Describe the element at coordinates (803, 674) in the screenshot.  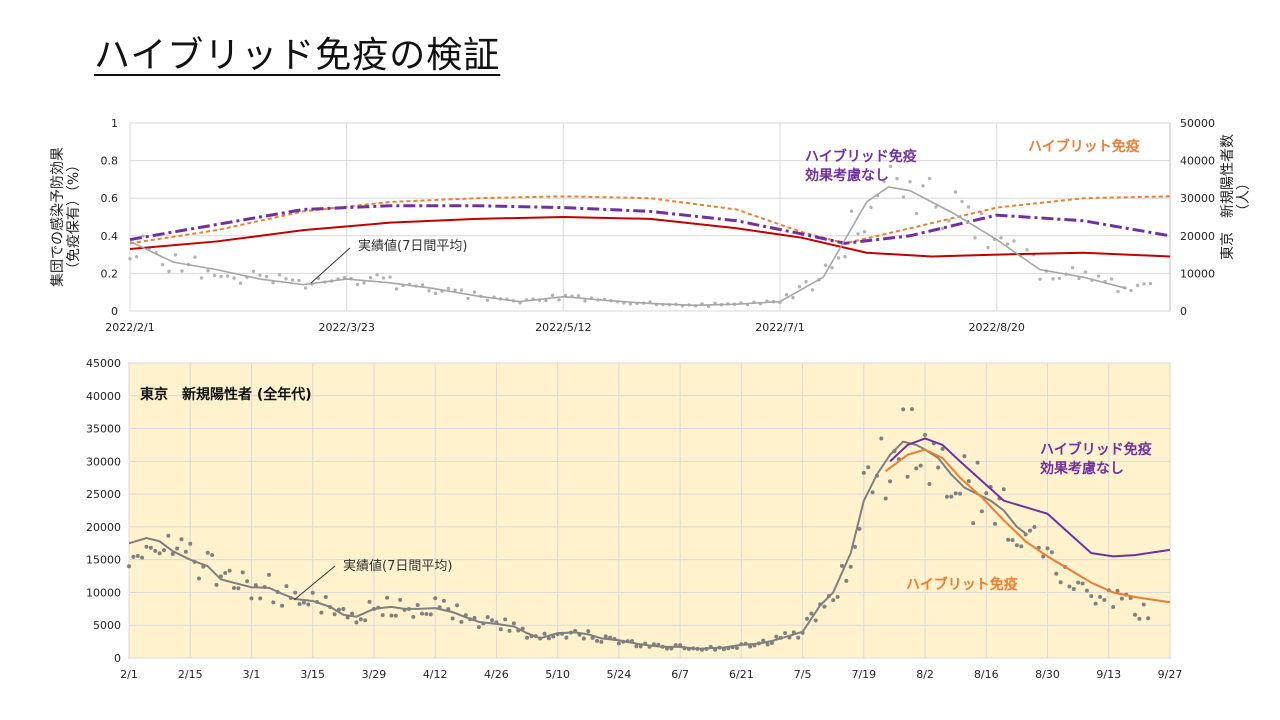
I see `bottom-x-tick: 7/5` at that location.